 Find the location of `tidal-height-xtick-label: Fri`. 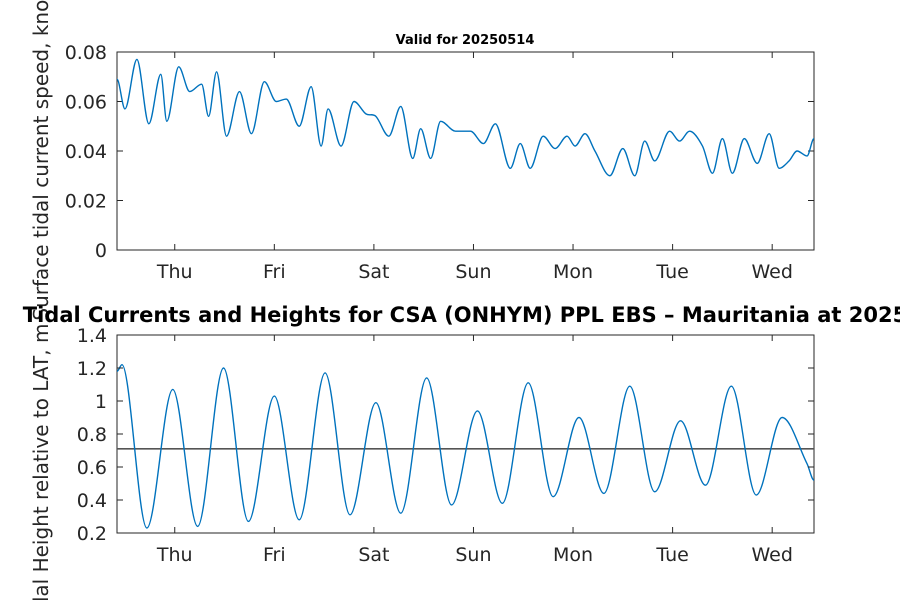

tidal-height-xtick-label: Fri is located at coordinates (274, 555).